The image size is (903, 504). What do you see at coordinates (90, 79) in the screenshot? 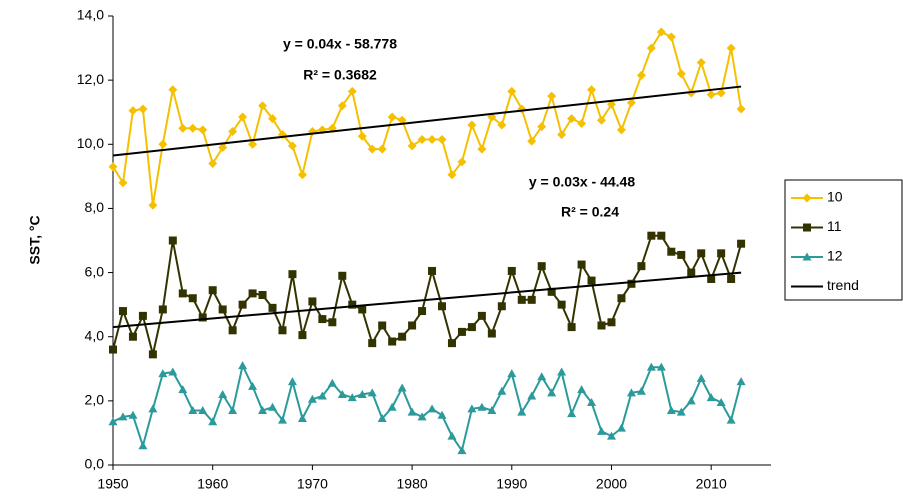
I see `y-tick-label: 12,0` at bounding box center [90, 79].